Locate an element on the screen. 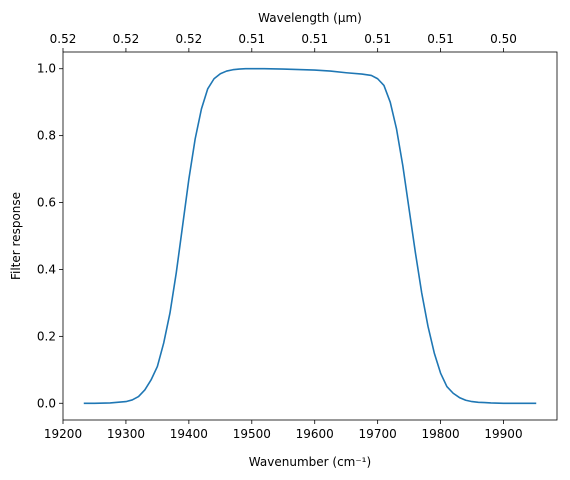 The height and width of the screenshot is (480, 570). x2-tick-label: 0.50 is located at coordinates (503, 39).